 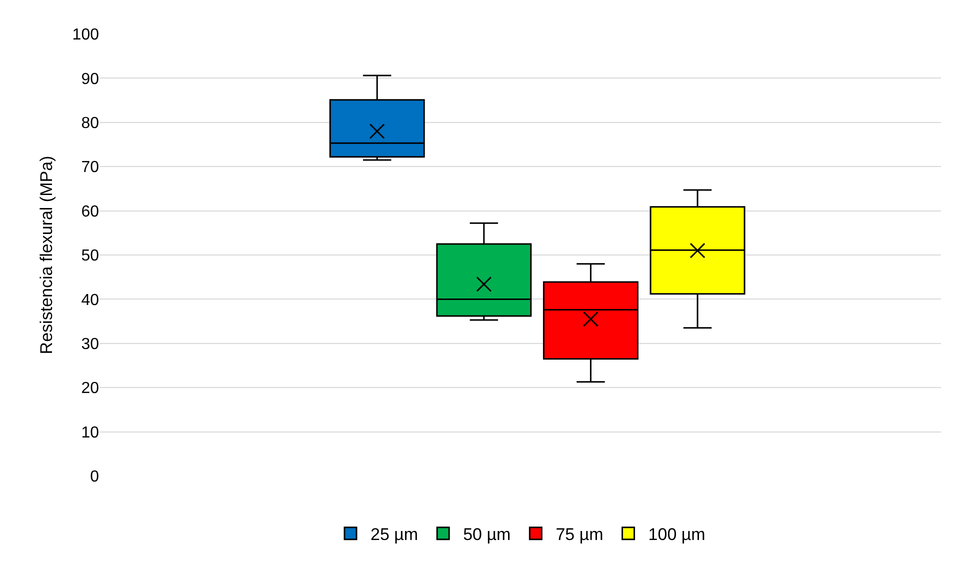 What do you see at coordinates (46, 255) in the screenshot?
I see `y-axis-title: Resistencia flexural (MPa)` at bounding box center [46, 255].